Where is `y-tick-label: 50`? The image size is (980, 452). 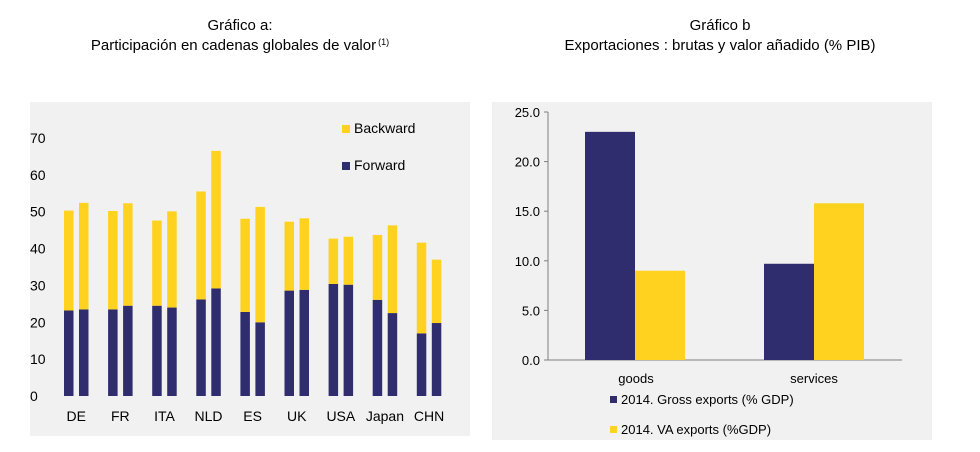 y-tick-label: 50 is located at coordinates (38, 212).